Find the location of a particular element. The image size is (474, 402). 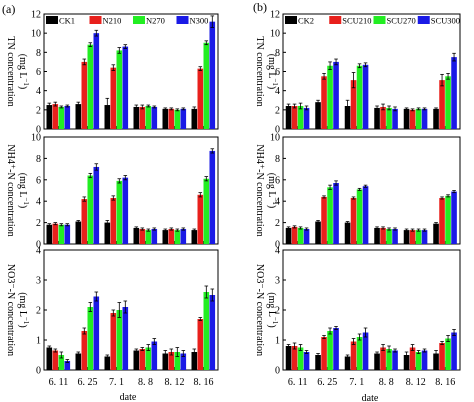

x-axis-title-b: date is located at coordinates (370, 397).